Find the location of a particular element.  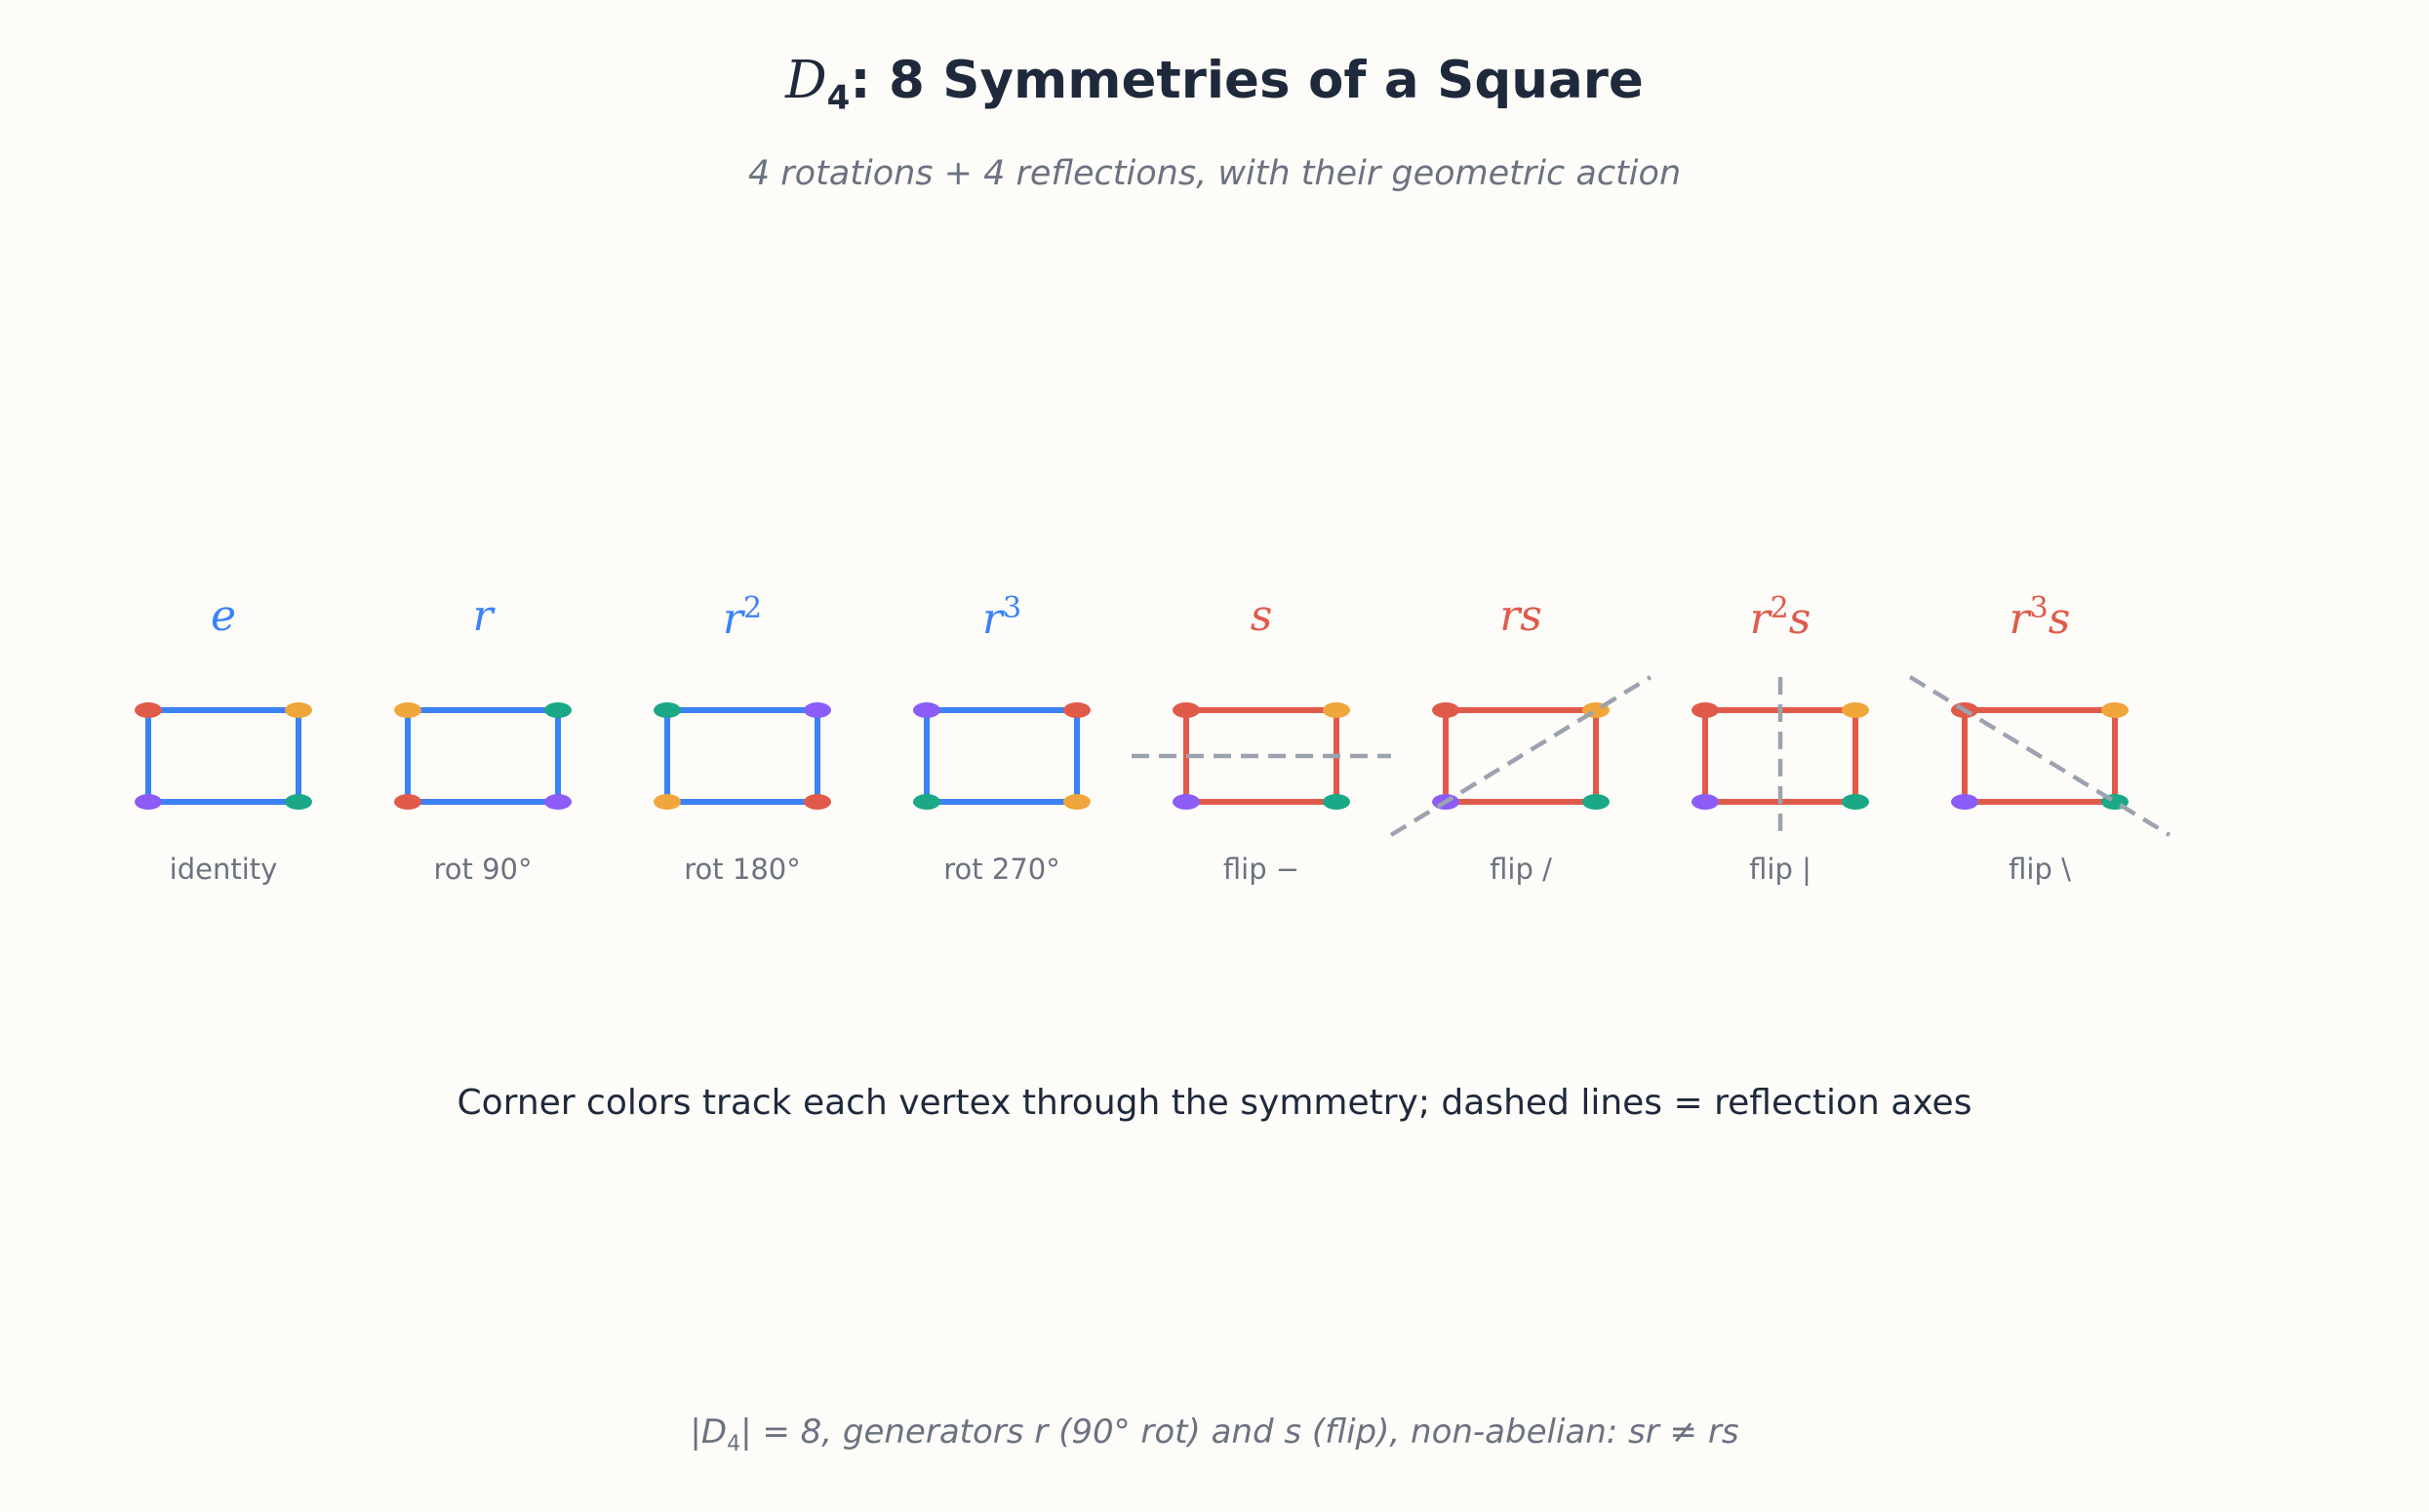

page-title: D4: 8 Symmetries of a Square is located at coordinates (1214, 84).